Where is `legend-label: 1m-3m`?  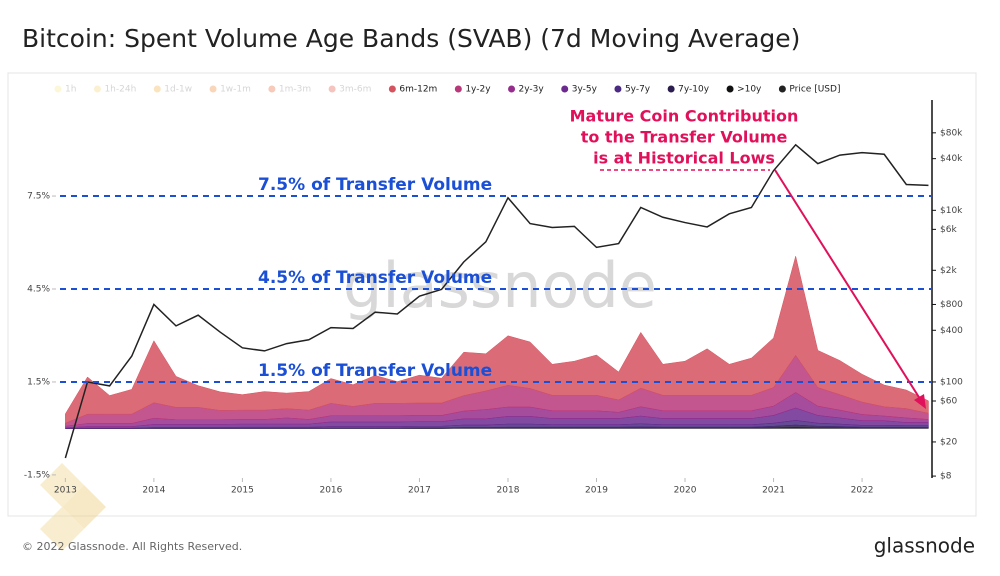
legend-label: 1m-3m is located at coordinates (295, 90).